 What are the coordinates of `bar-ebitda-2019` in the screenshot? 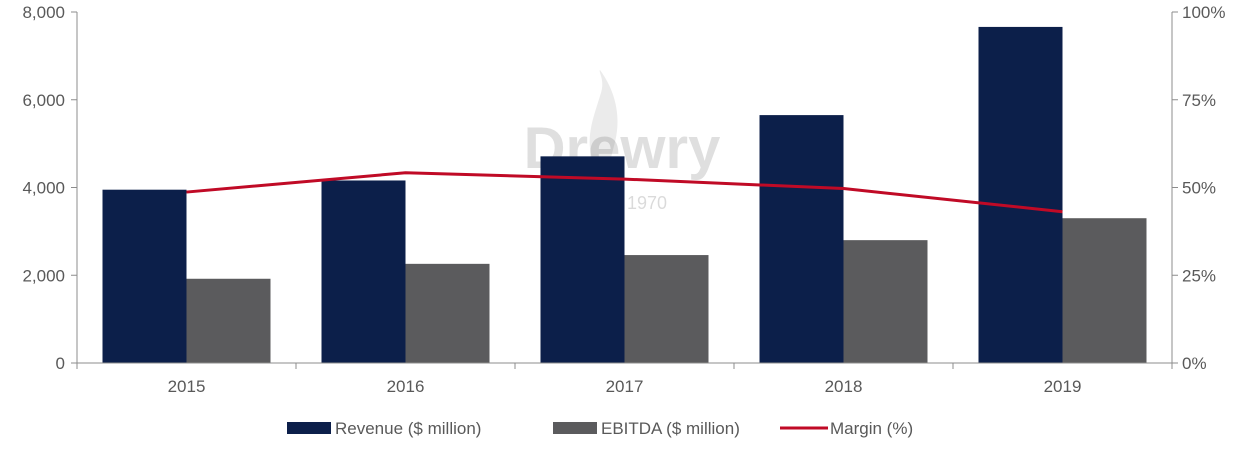 It's located at (1104, 290).